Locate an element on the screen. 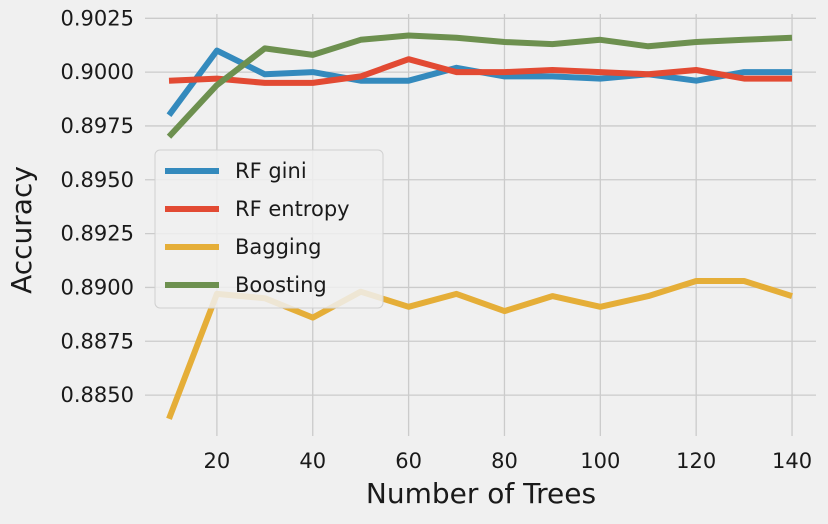 Image resolution: width=828 pixels, height=524 pixels. y-tick-label: 0.8850 is located at coordinates (97, 395).